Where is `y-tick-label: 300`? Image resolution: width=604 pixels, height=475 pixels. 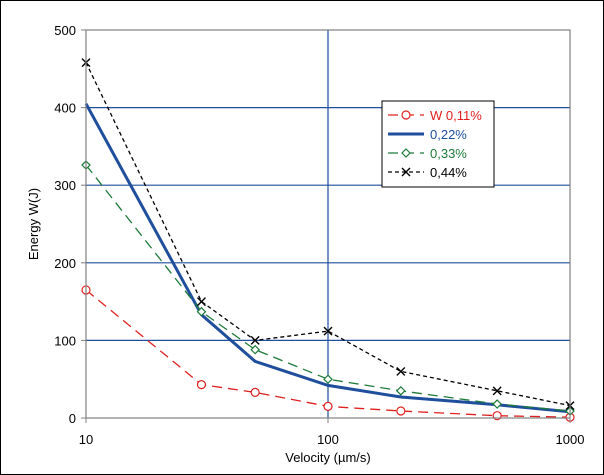
y-tick-label: 300 is located at coordinates (65, 185).